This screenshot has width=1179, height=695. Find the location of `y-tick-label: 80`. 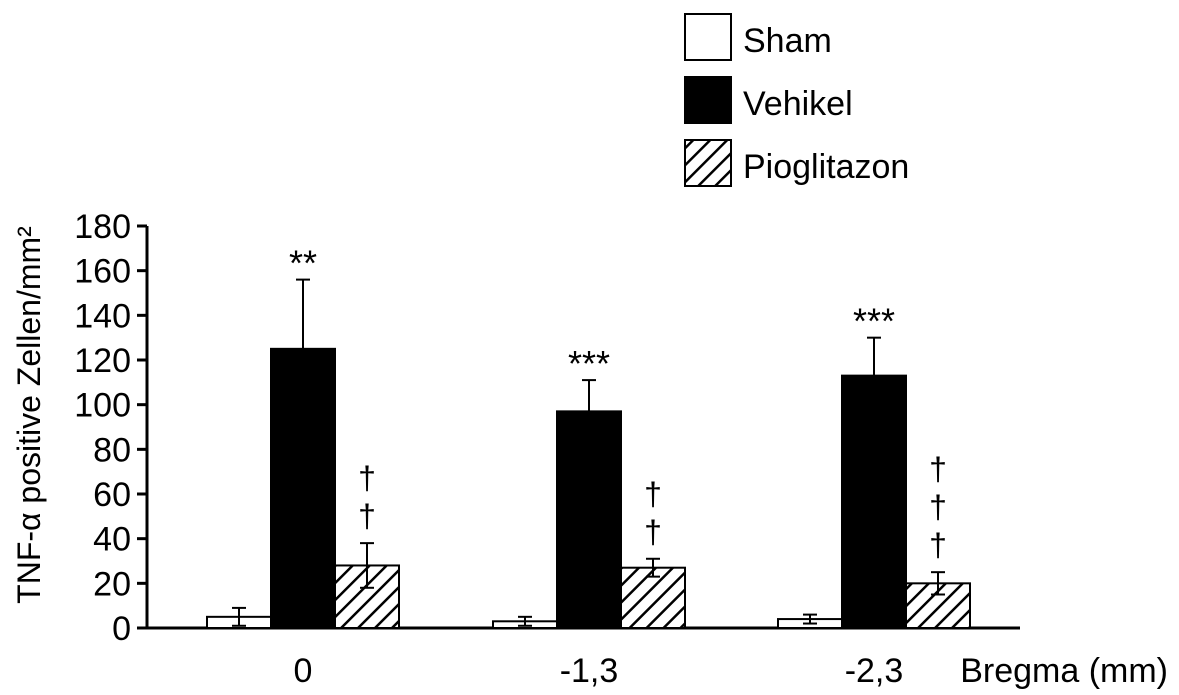

y-tick-label: 80 is located at coordinates (112, 450).